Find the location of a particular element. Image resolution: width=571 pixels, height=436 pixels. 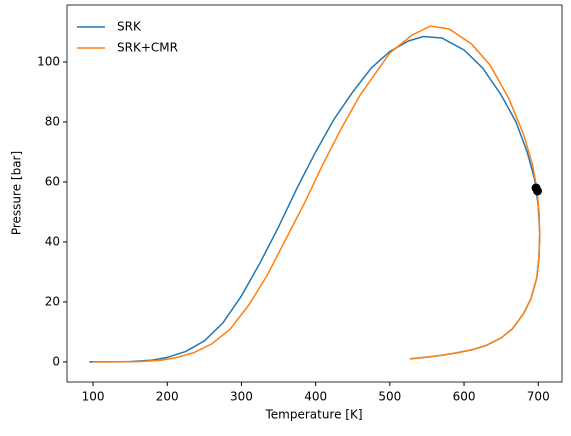

y-tick-label: 40 is located at coordinates (52, 241).